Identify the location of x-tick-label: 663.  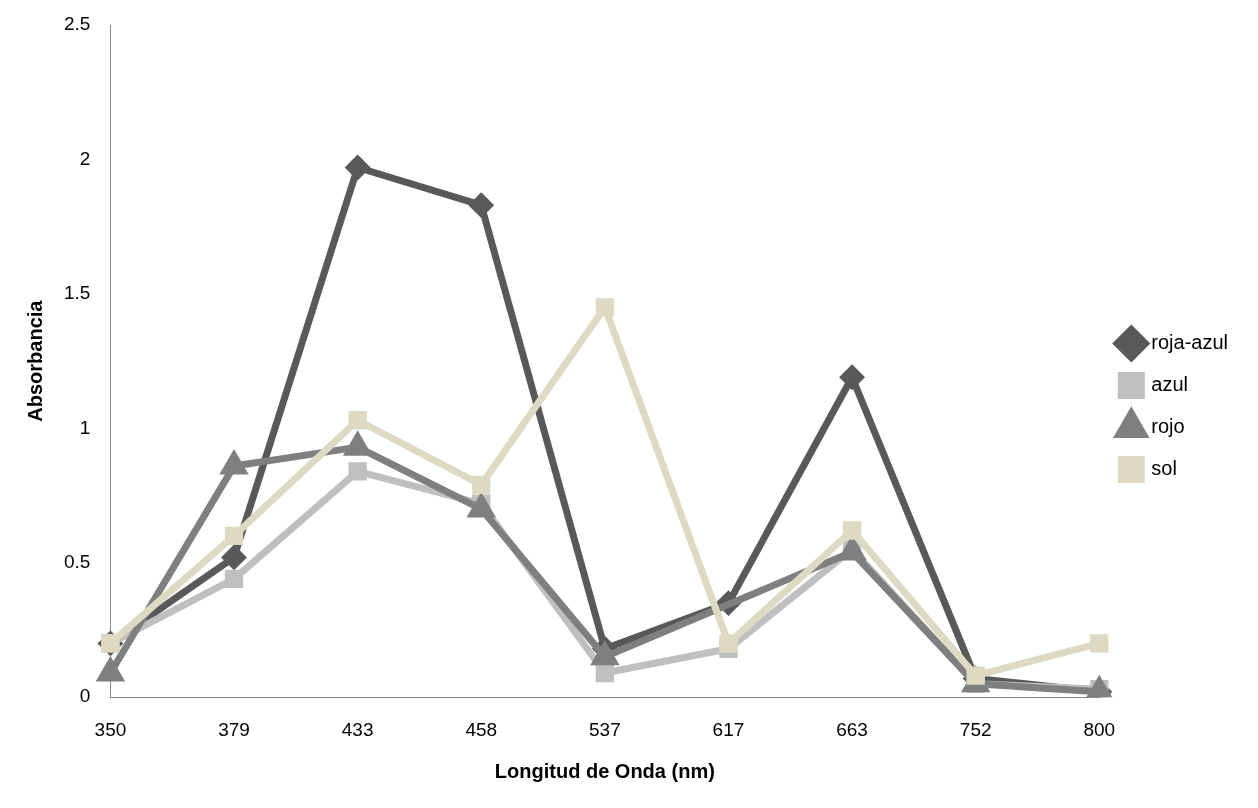
(852, 729).